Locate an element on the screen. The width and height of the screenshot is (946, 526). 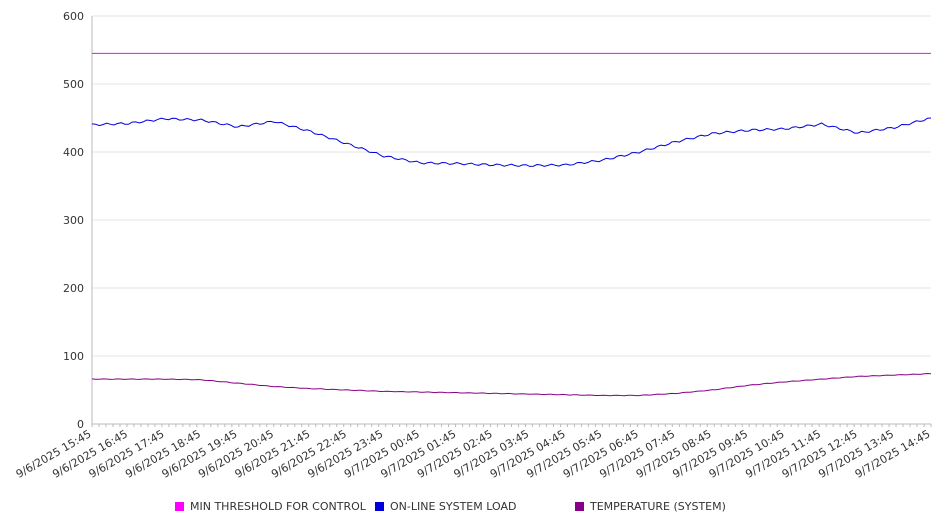
series-line-temperature-system is located at coordinates (511, 384).